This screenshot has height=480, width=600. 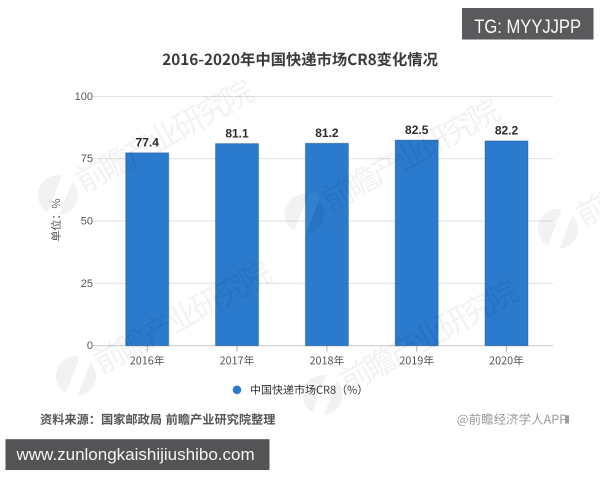 What do you see at coordinates (87, 222) in the screenshot?
I see `svg-text: 50` at bounding box center [87, 222].